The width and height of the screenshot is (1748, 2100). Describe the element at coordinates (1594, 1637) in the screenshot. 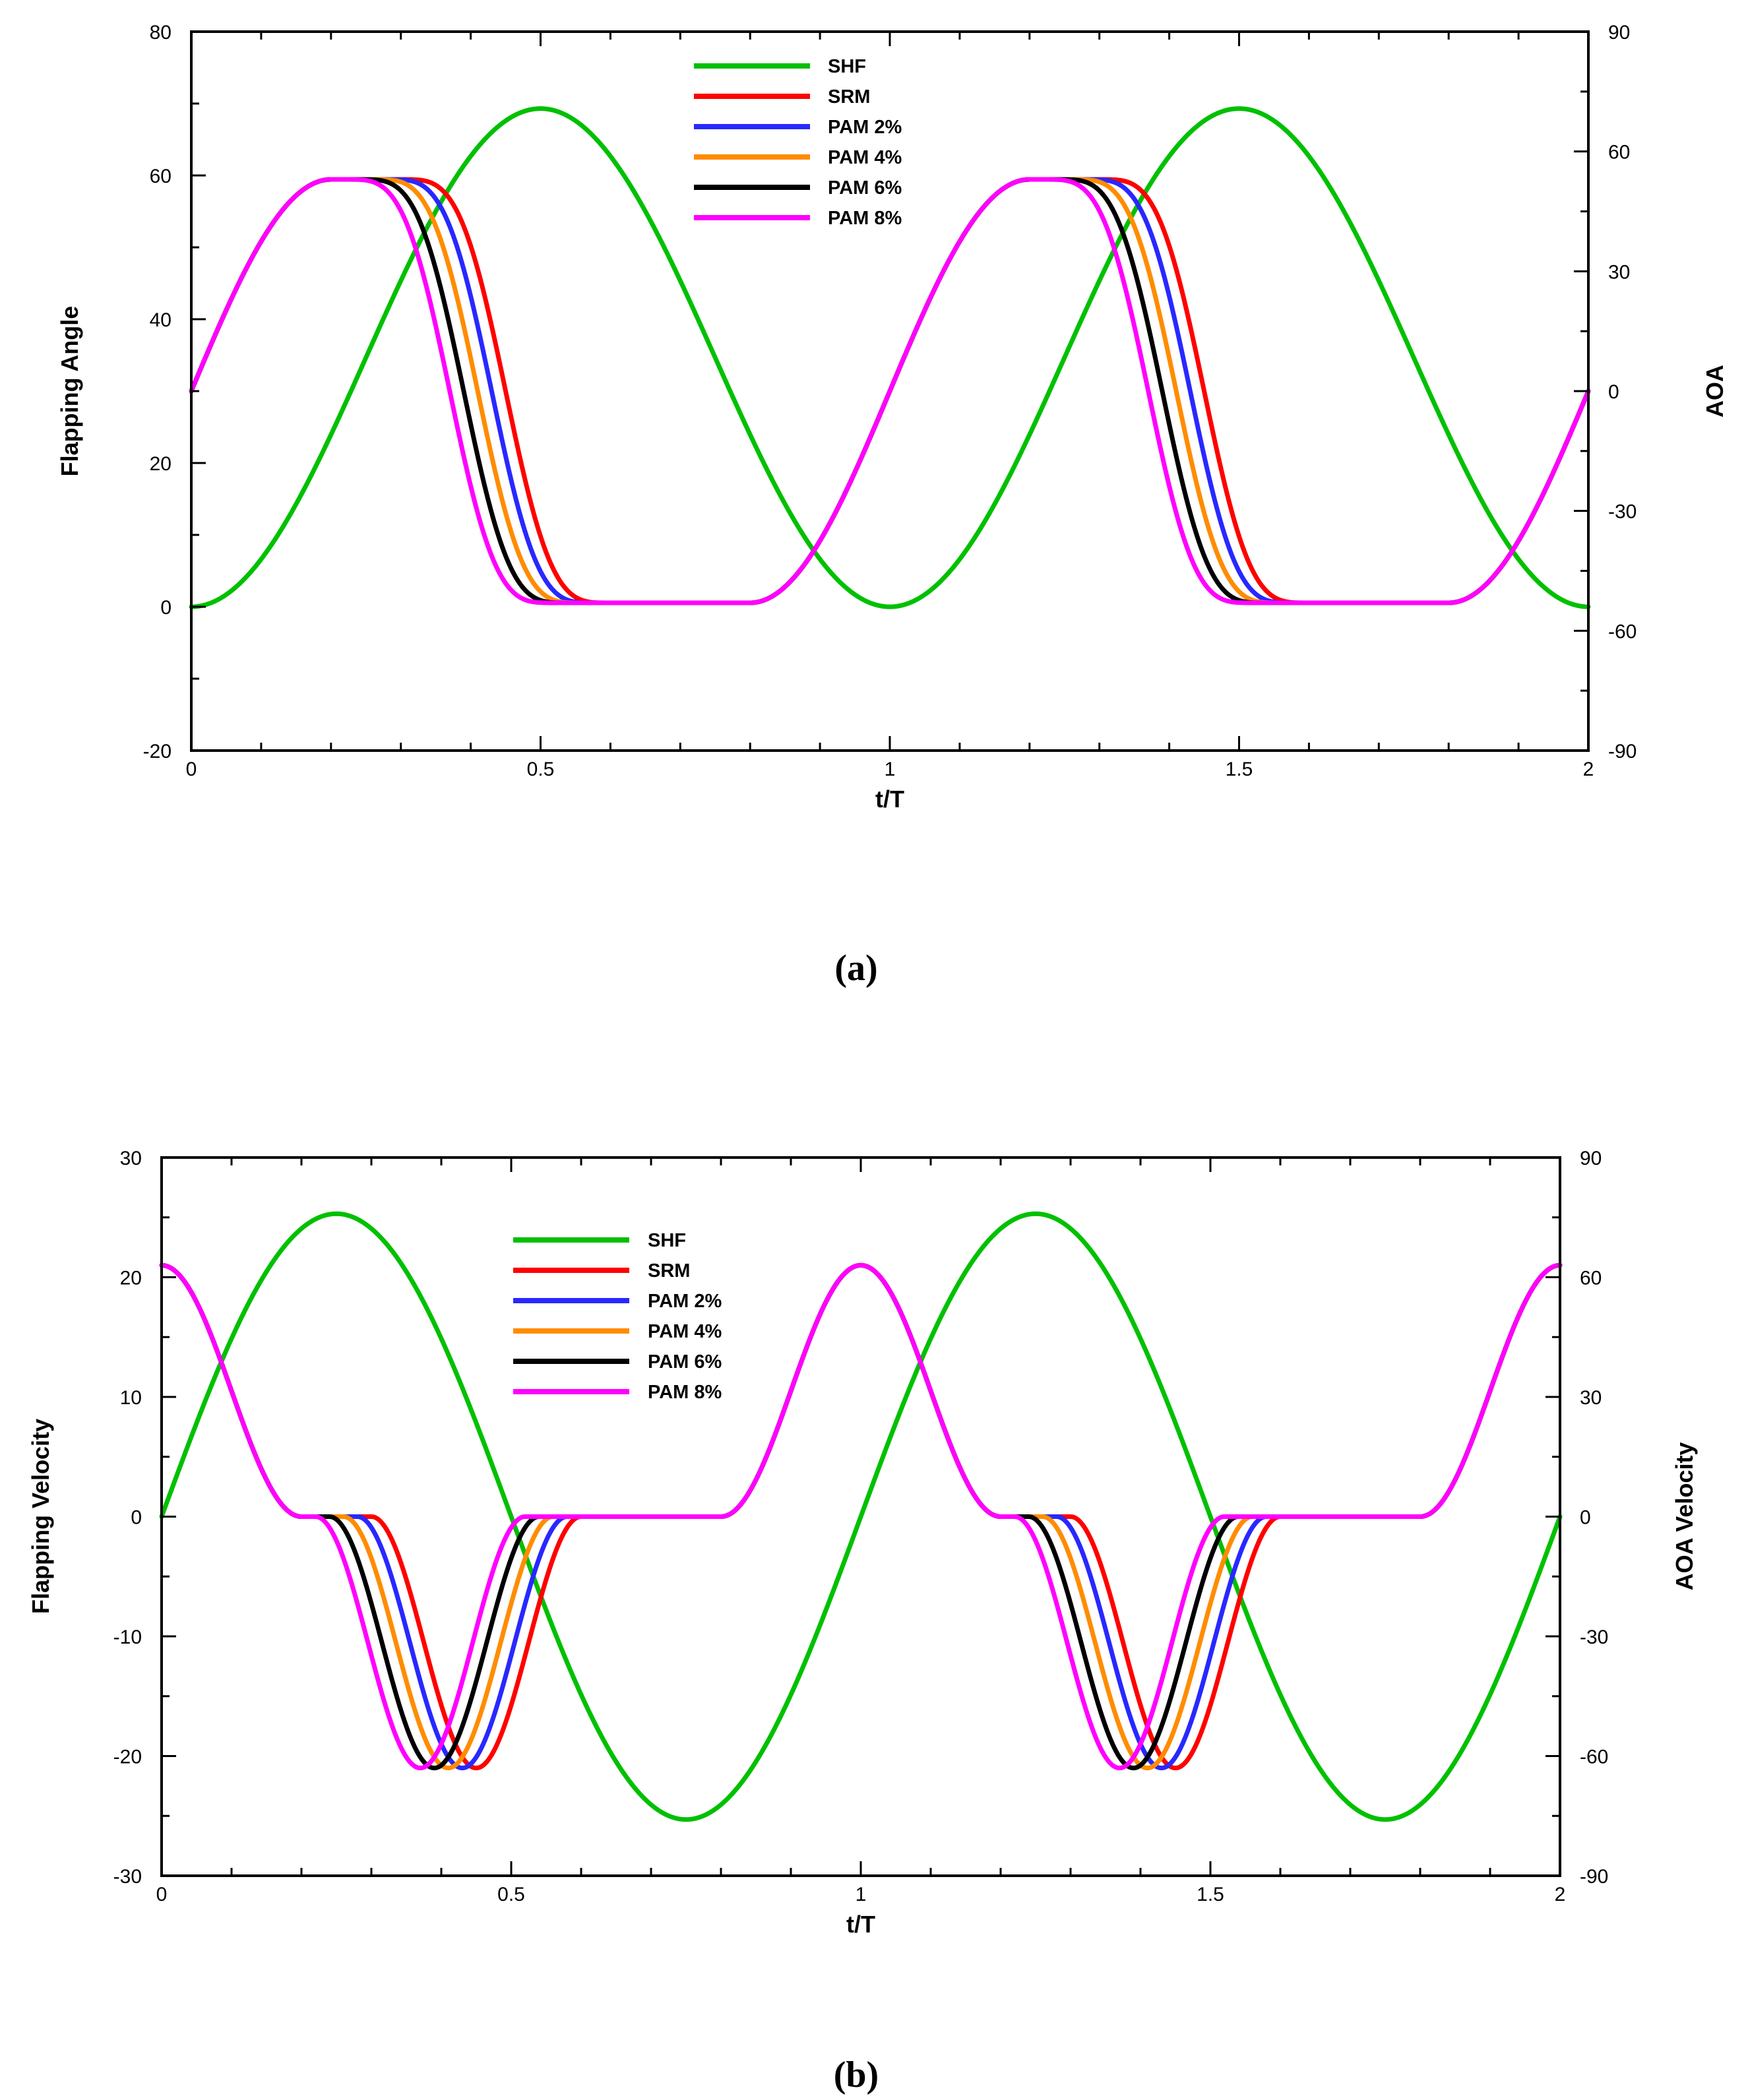

I see `panel-b-y2-tick-label: -30` at that location.